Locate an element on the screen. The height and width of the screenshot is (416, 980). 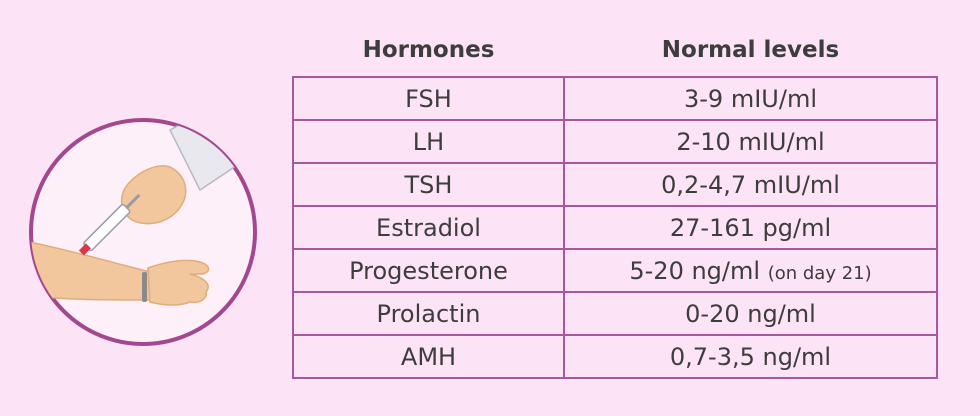
level-cell: 5-20 ng/ml (on day 21) is located at coordinates (750, 270).